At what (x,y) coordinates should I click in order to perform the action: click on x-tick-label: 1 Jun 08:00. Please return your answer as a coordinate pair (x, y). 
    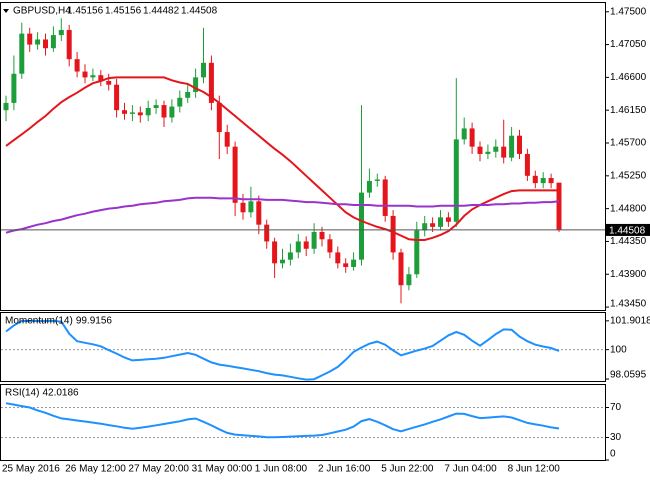
    Looking at the image, I should click on (281, 469).